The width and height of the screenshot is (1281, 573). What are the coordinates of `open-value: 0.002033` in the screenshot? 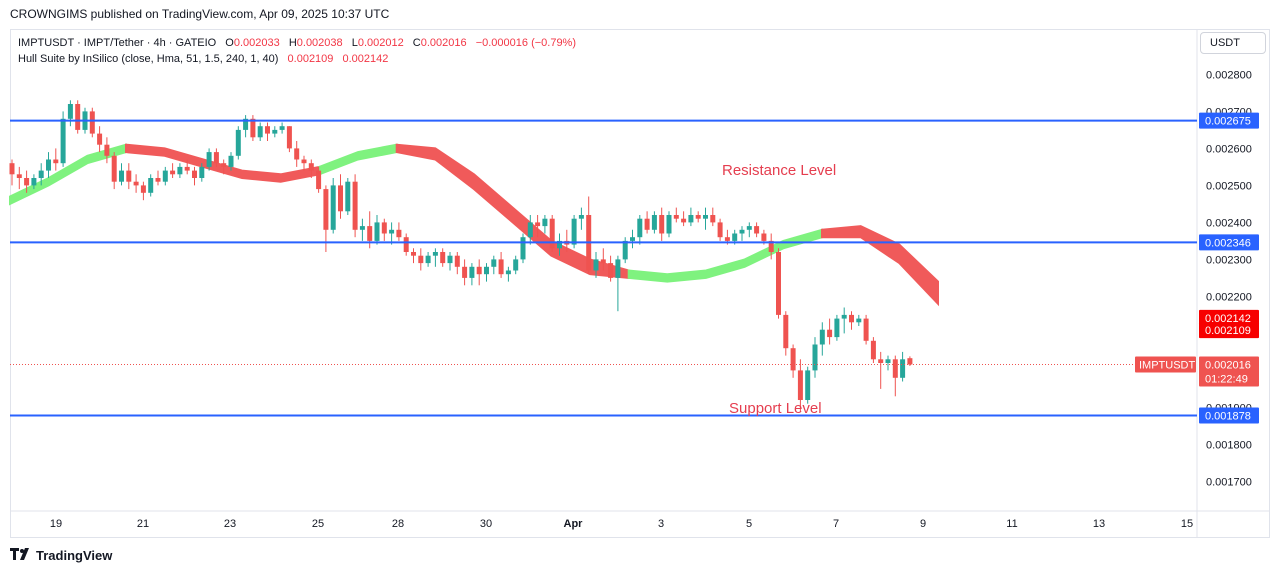 It's located at (256, 43).